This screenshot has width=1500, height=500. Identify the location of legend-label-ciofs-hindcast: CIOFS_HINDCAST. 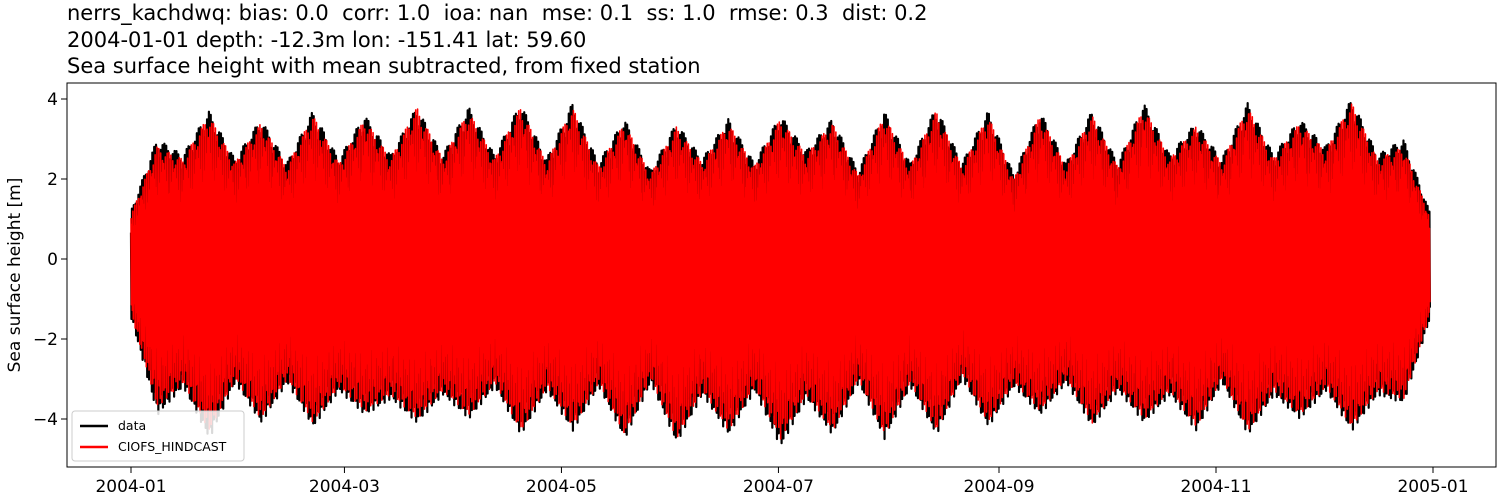
(172, 446).